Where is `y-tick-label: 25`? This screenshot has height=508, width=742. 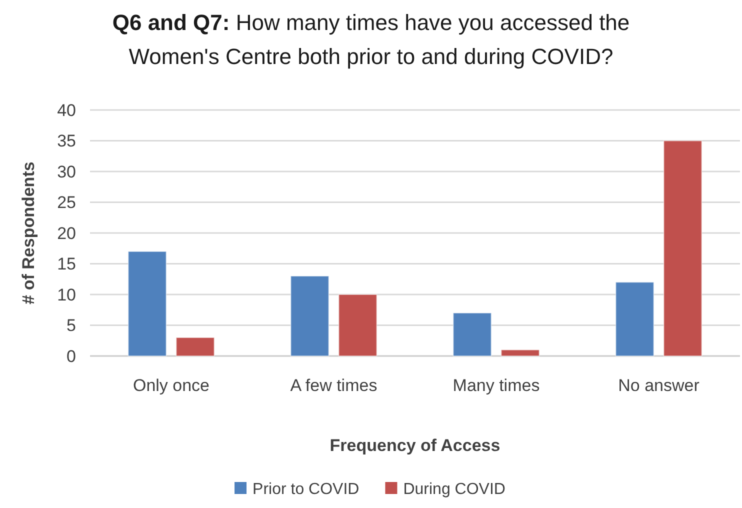
y-tick-label: 25 is located at coordinates (66, 202).